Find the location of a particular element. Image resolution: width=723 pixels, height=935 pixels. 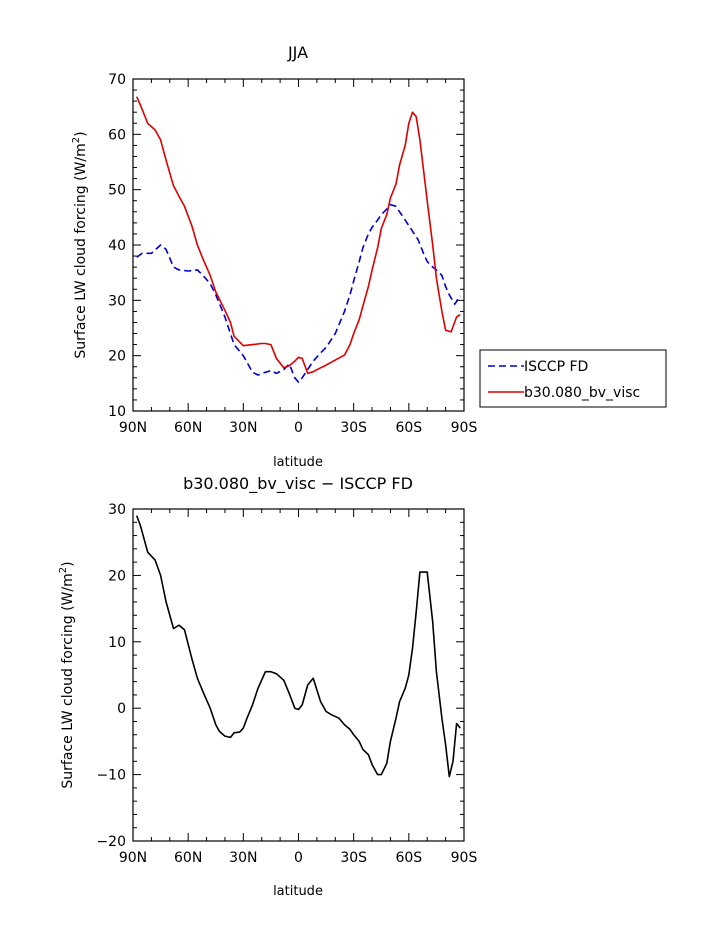

bottom-x-tick-label: 30S is located at coordinates (353, 858).